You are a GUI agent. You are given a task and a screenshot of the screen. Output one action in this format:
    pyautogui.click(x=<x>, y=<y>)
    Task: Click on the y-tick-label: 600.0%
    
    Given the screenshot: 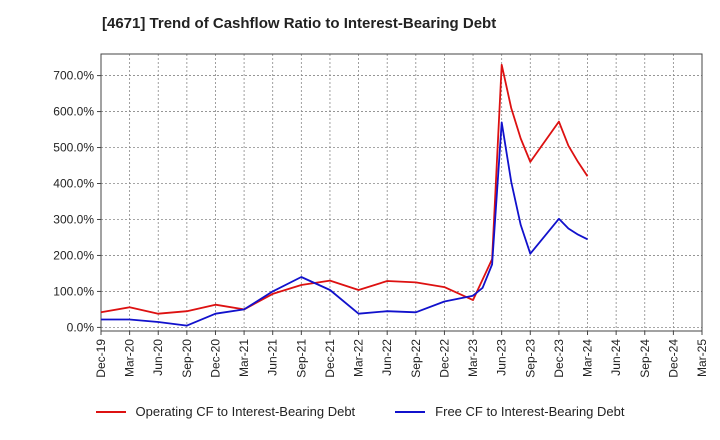 What is the action you would take?
    pyautogui.click(x=73, y=112)
    